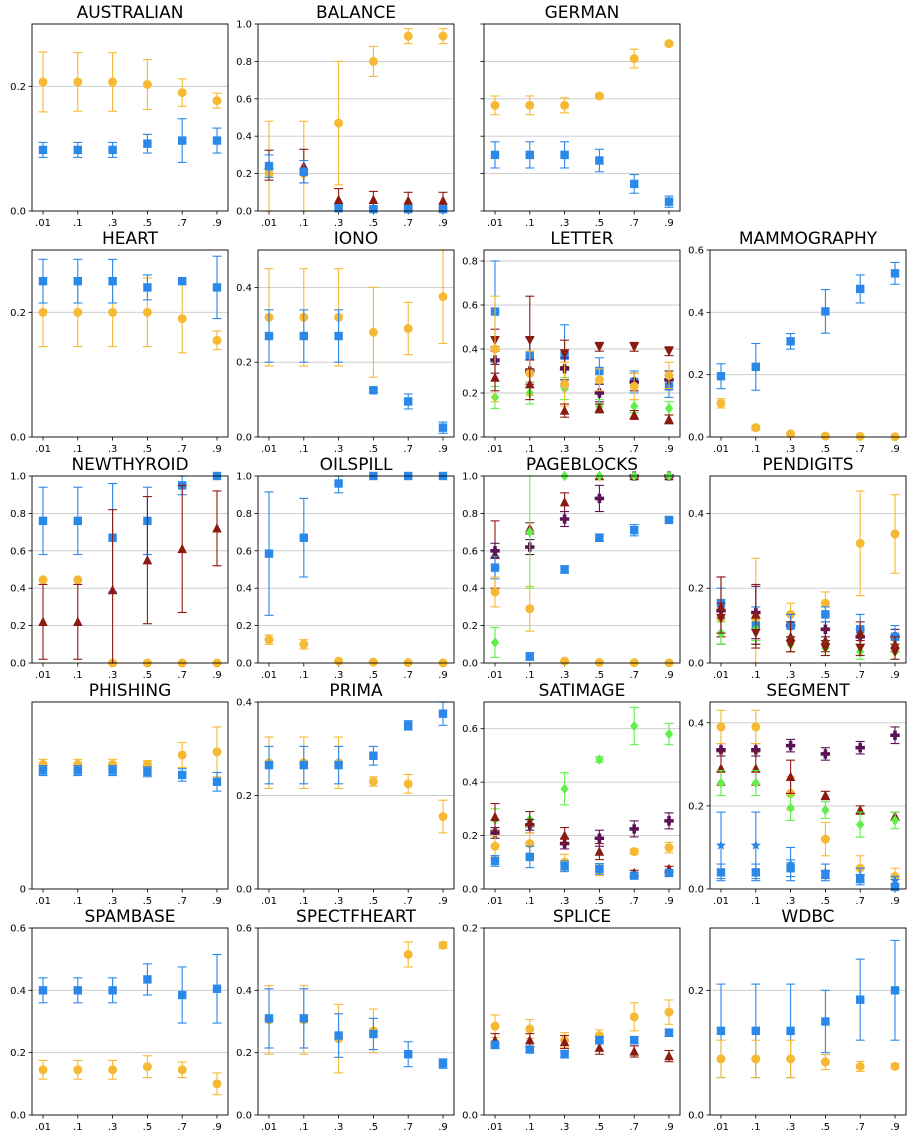 The width and height of the screenshot is (912, 1138). Describe the element at coordinates (571, 342) in the screenshot. I see `panel-letter: LETTER .01 .1 .3 .5 .7 .9 0.0 0.2 0.4 0.6 0.8` at that location.